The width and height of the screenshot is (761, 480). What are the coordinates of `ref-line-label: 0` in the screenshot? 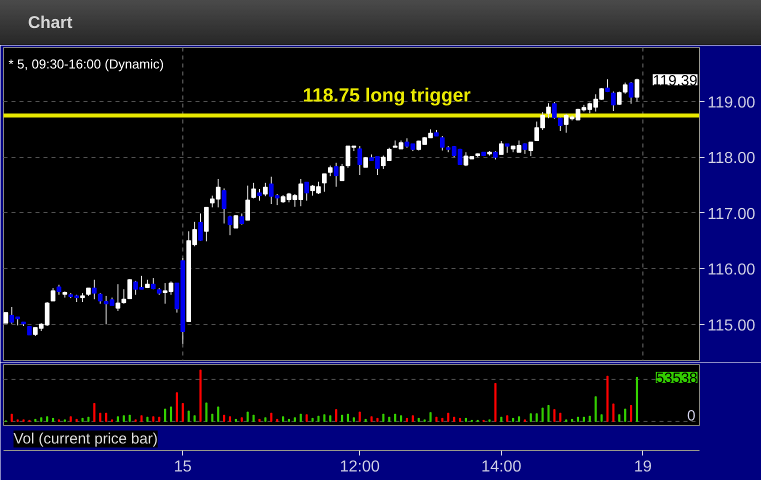 It's located at (691, 415).